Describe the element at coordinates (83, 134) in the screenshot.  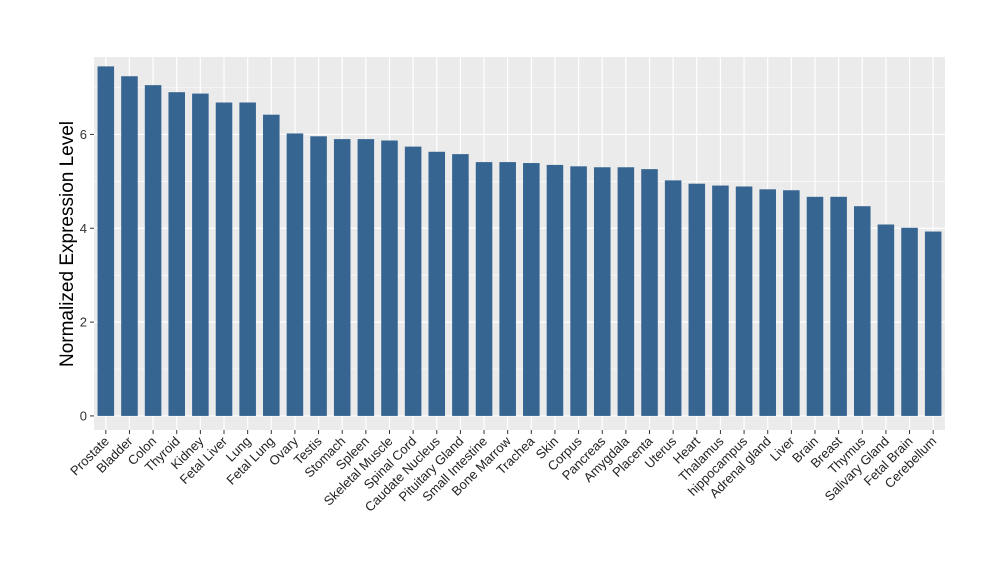
I see `y-tick-label: 6` at that location.